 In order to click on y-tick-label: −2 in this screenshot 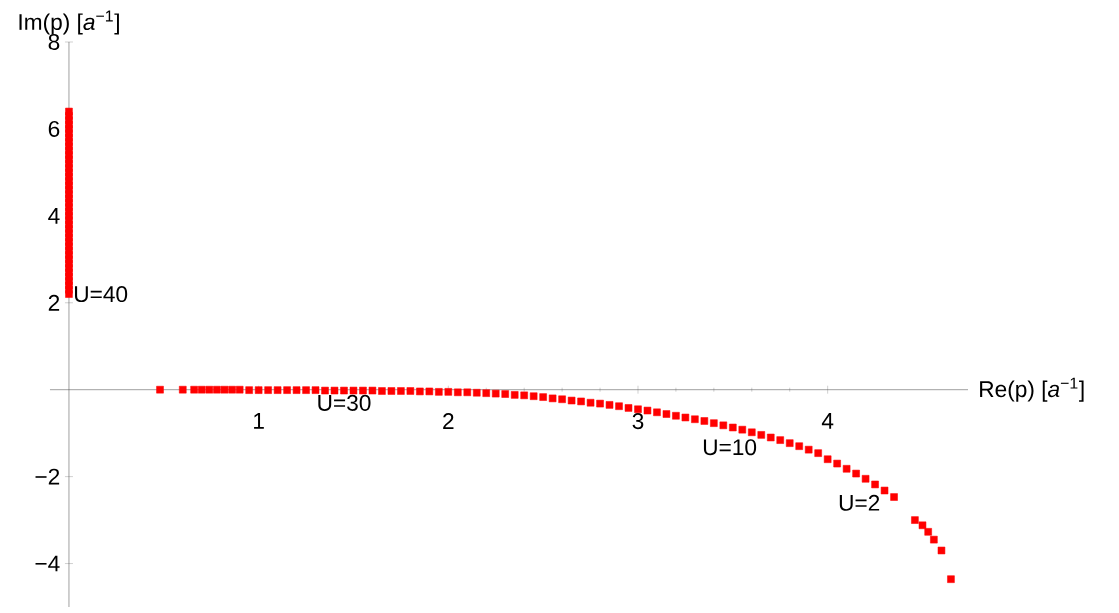, I will do `click(47, 476)`.